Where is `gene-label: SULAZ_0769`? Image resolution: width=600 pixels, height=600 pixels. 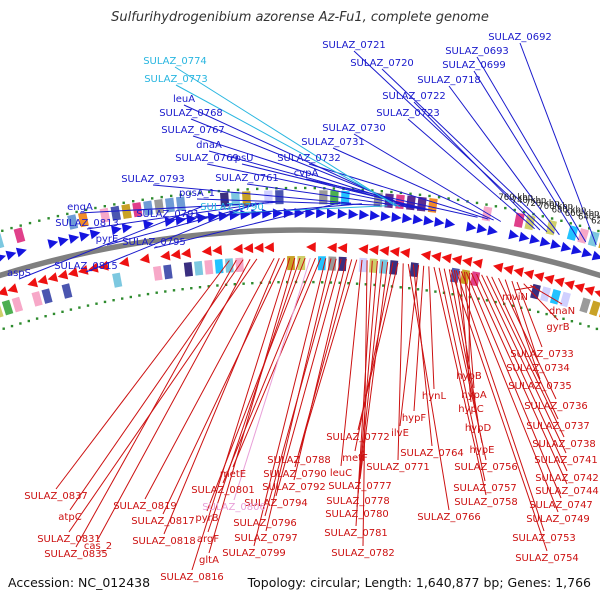
gene-label: SULAZ_0769 is located at coordinates (207, 158).